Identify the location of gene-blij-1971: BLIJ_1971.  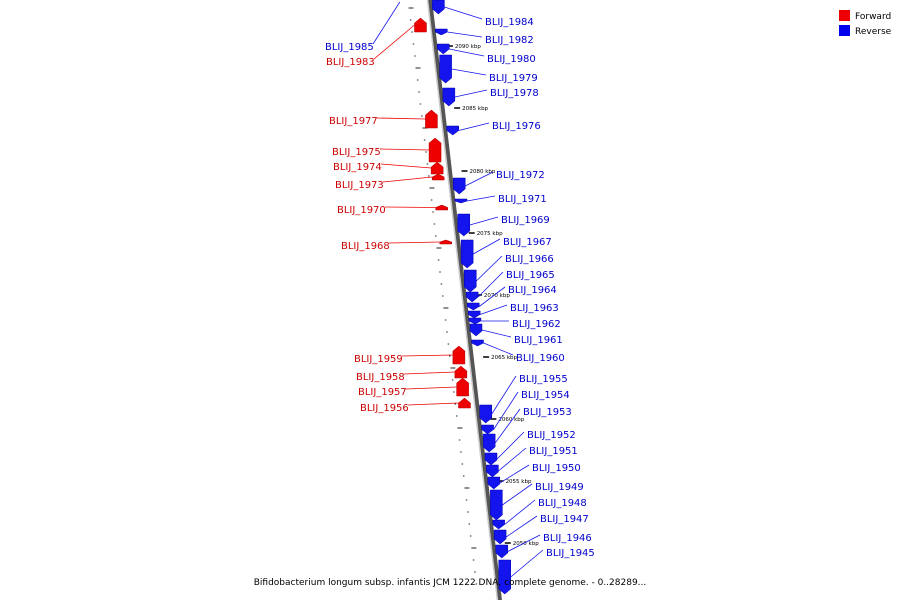
(500, 199).